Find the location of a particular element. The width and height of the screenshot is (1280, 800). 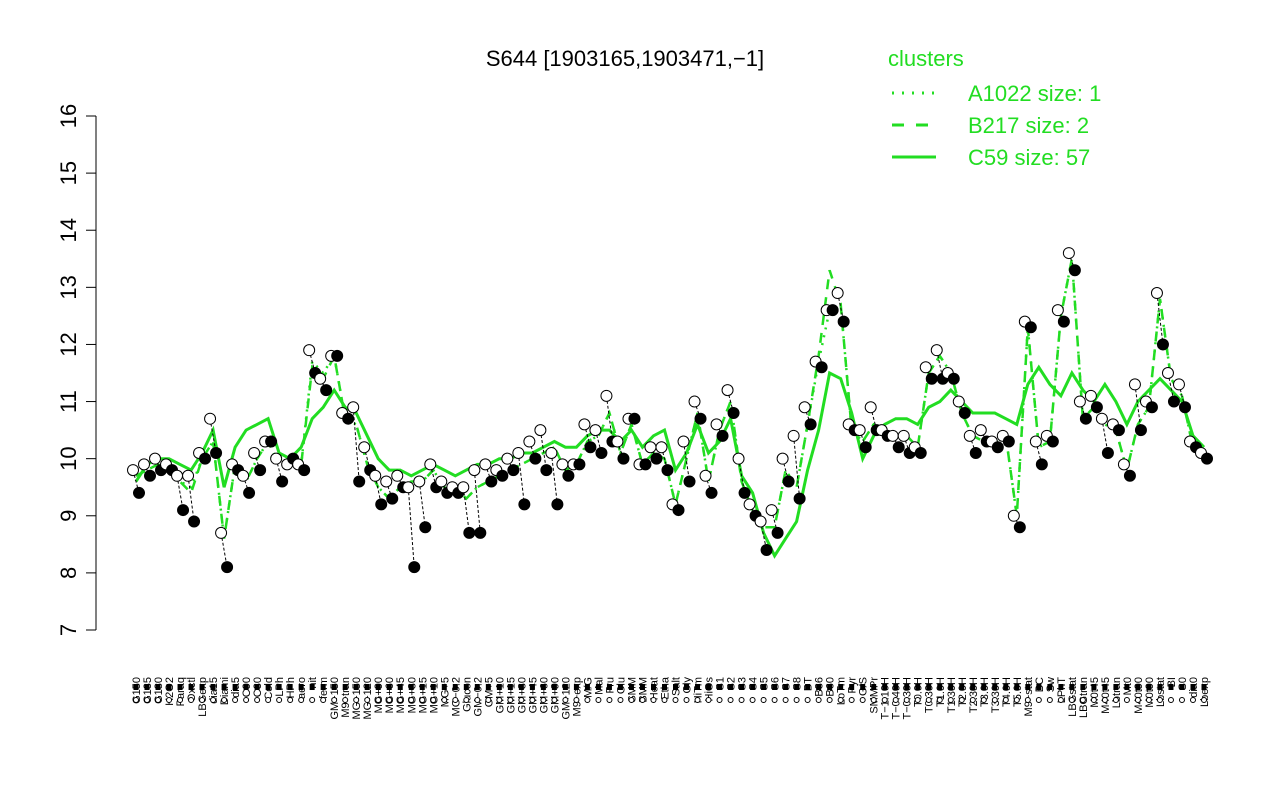

y-tick-label: 13 is located at coordinates (68, 287).